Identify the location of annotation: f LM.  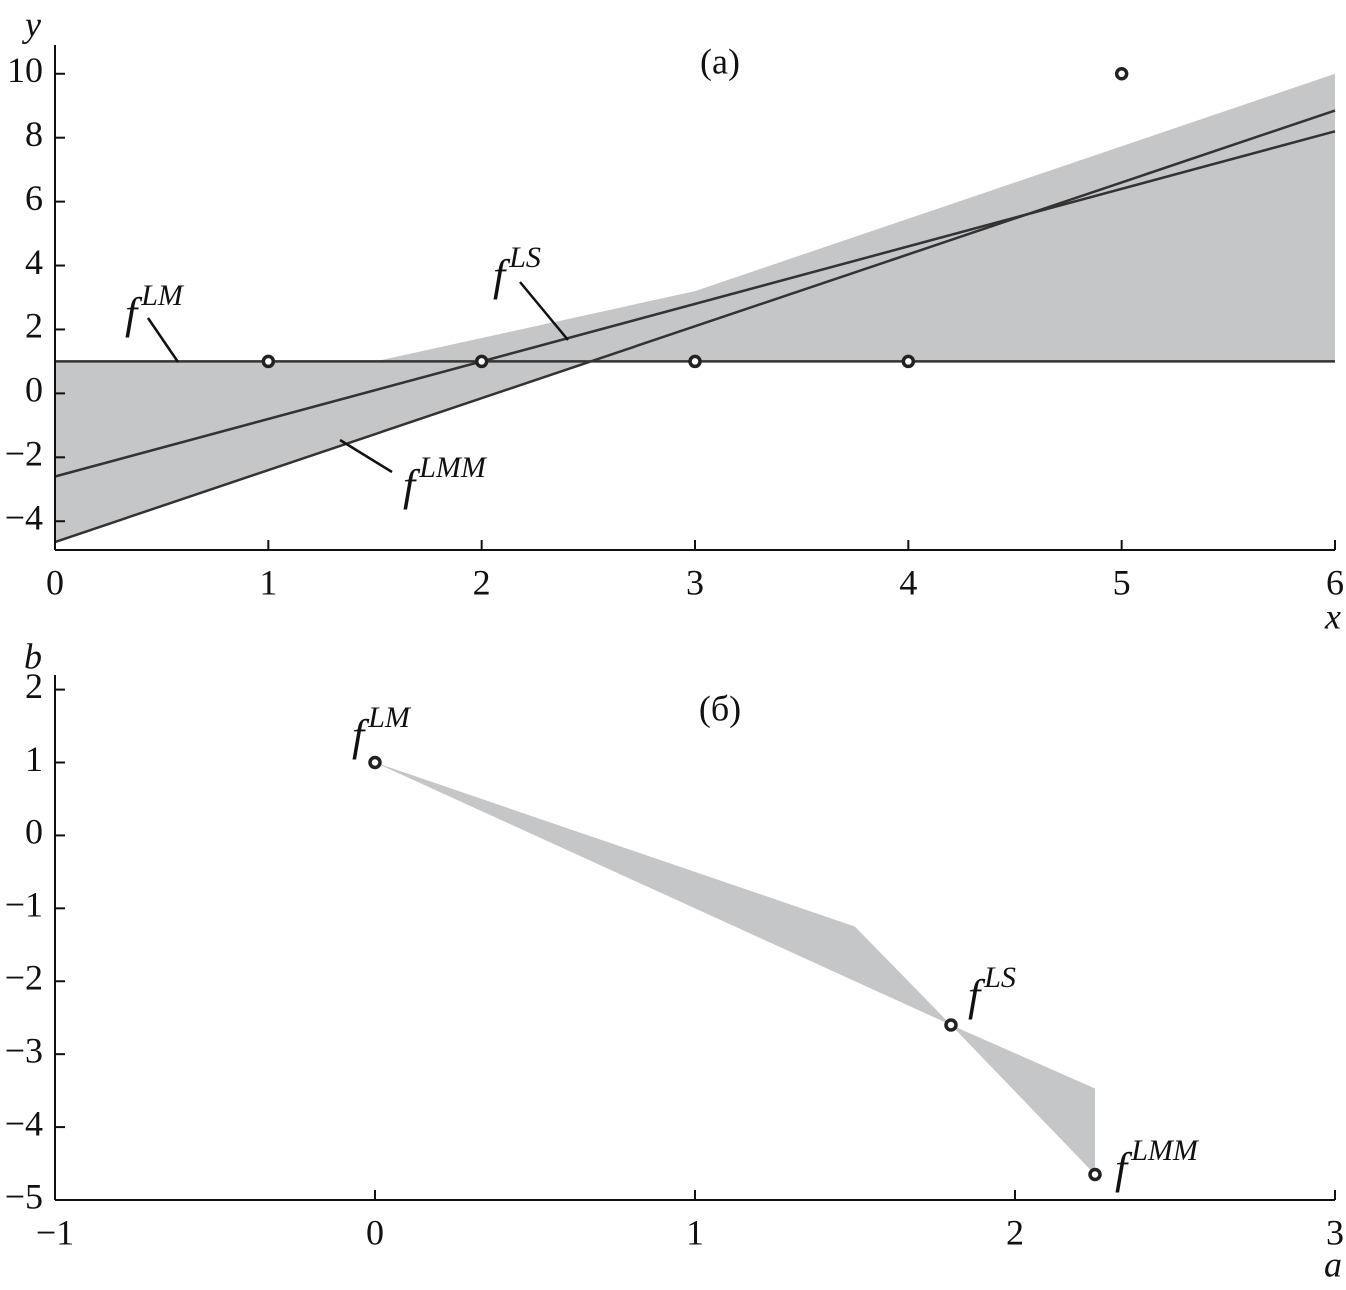
(382, 730).